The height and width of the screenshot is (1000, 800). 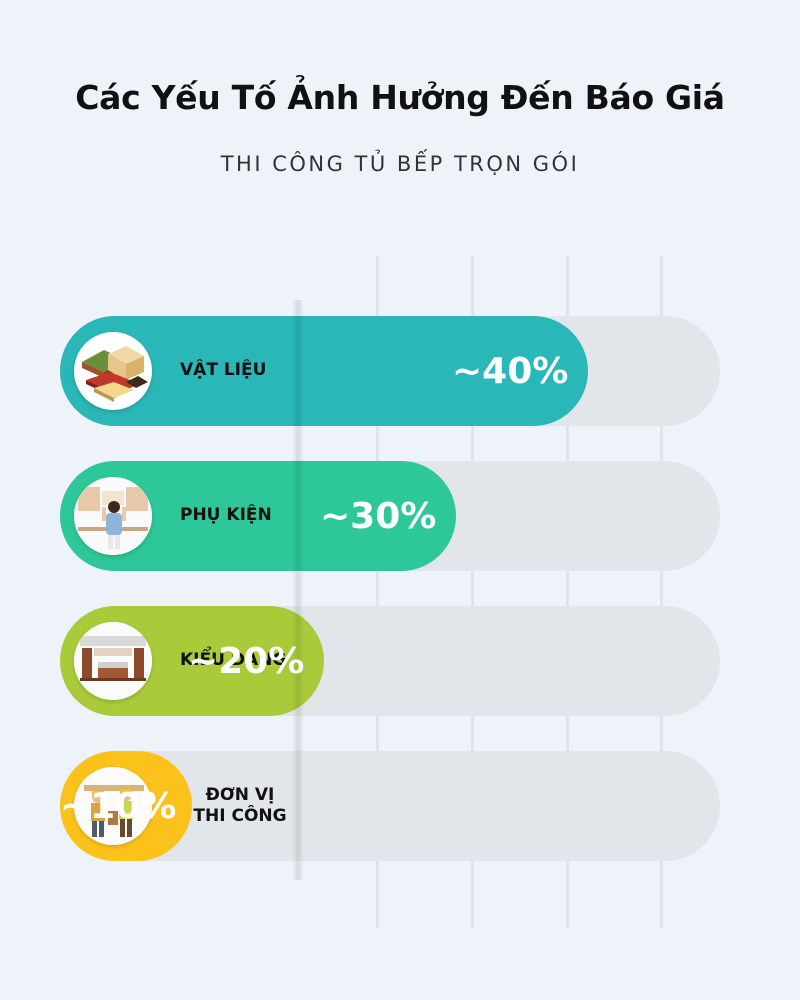 I want to click on value-label: ~40%, so click(x=510, y=371).